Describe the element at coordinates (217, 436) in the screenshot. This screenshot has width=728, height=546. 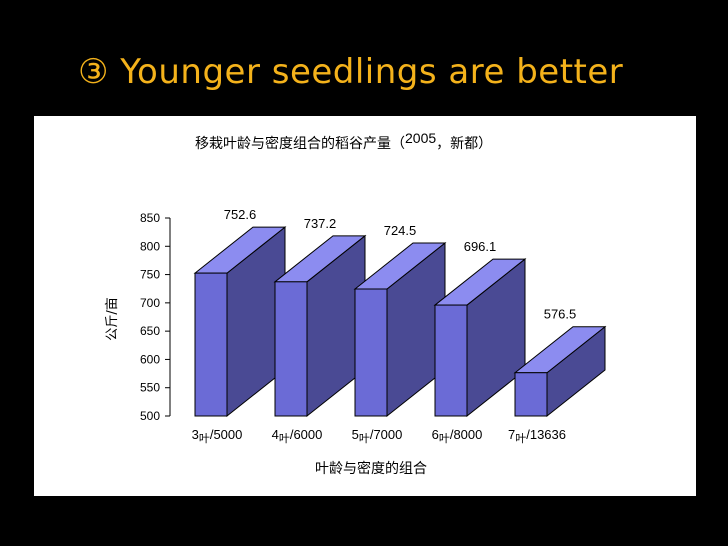
I see `x-tick-label: 3叶/5000` at that location.